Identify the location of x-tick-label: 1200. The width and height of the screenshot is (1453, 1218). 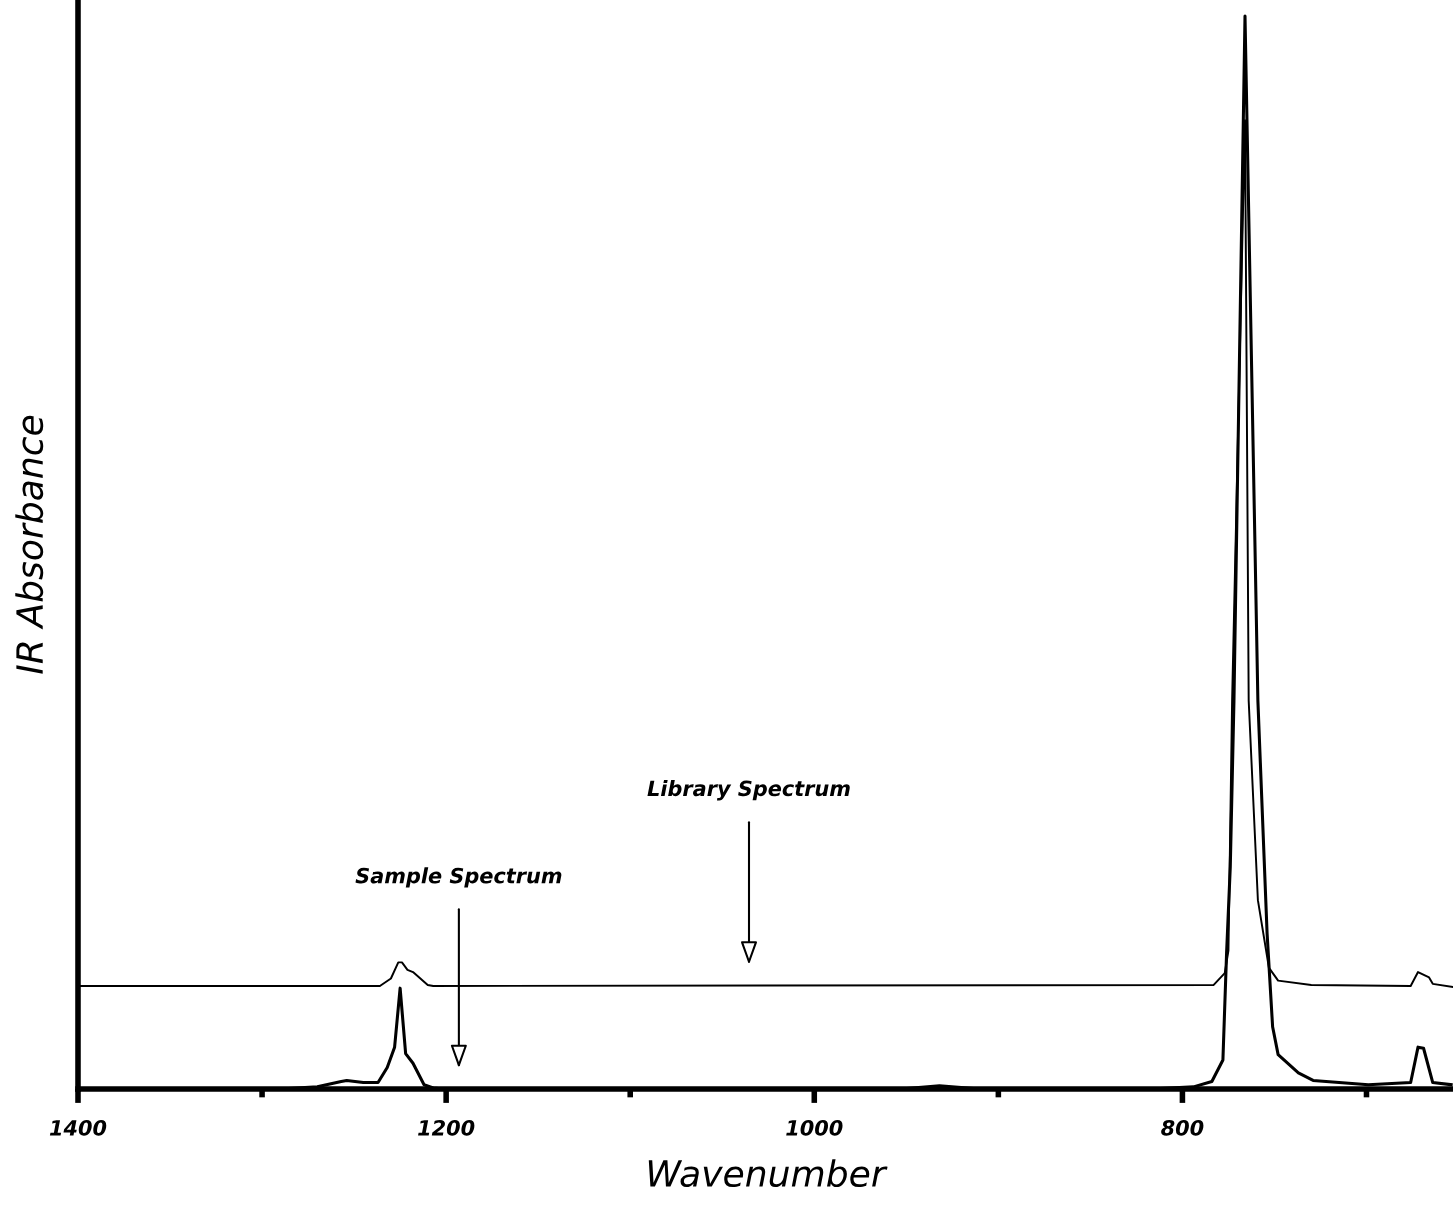
(446, 1127).